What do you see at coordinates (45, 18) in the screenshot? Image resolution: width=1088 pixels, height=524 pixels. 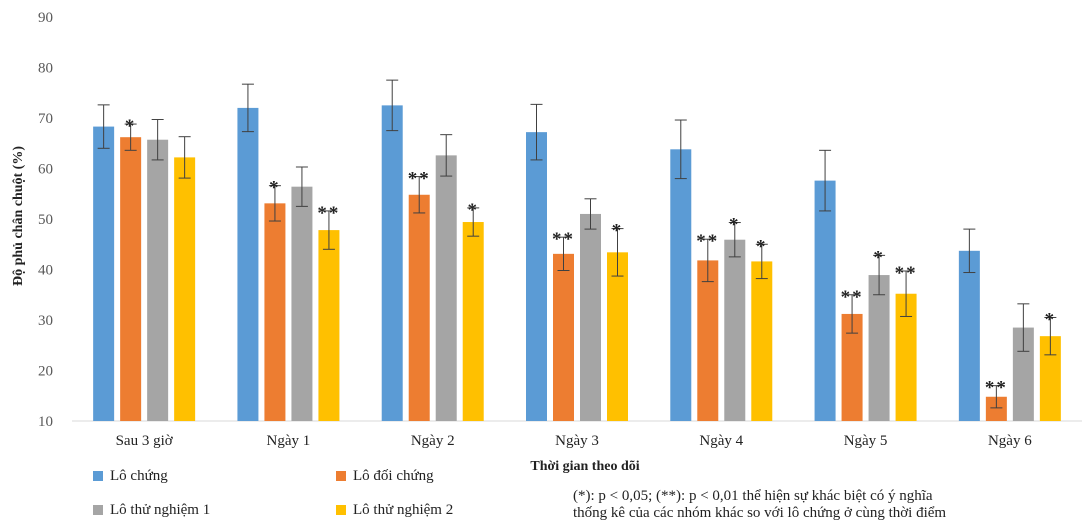 I see `y-tick-label: 90` at bounding box center [45, 18].